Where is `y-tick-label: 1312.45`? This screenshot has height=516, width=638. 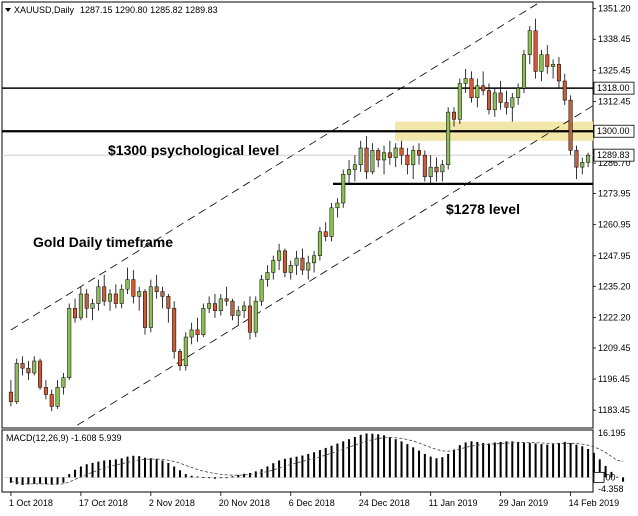
y-tick-label: 1312.45 is located at coordinates (614, 101).